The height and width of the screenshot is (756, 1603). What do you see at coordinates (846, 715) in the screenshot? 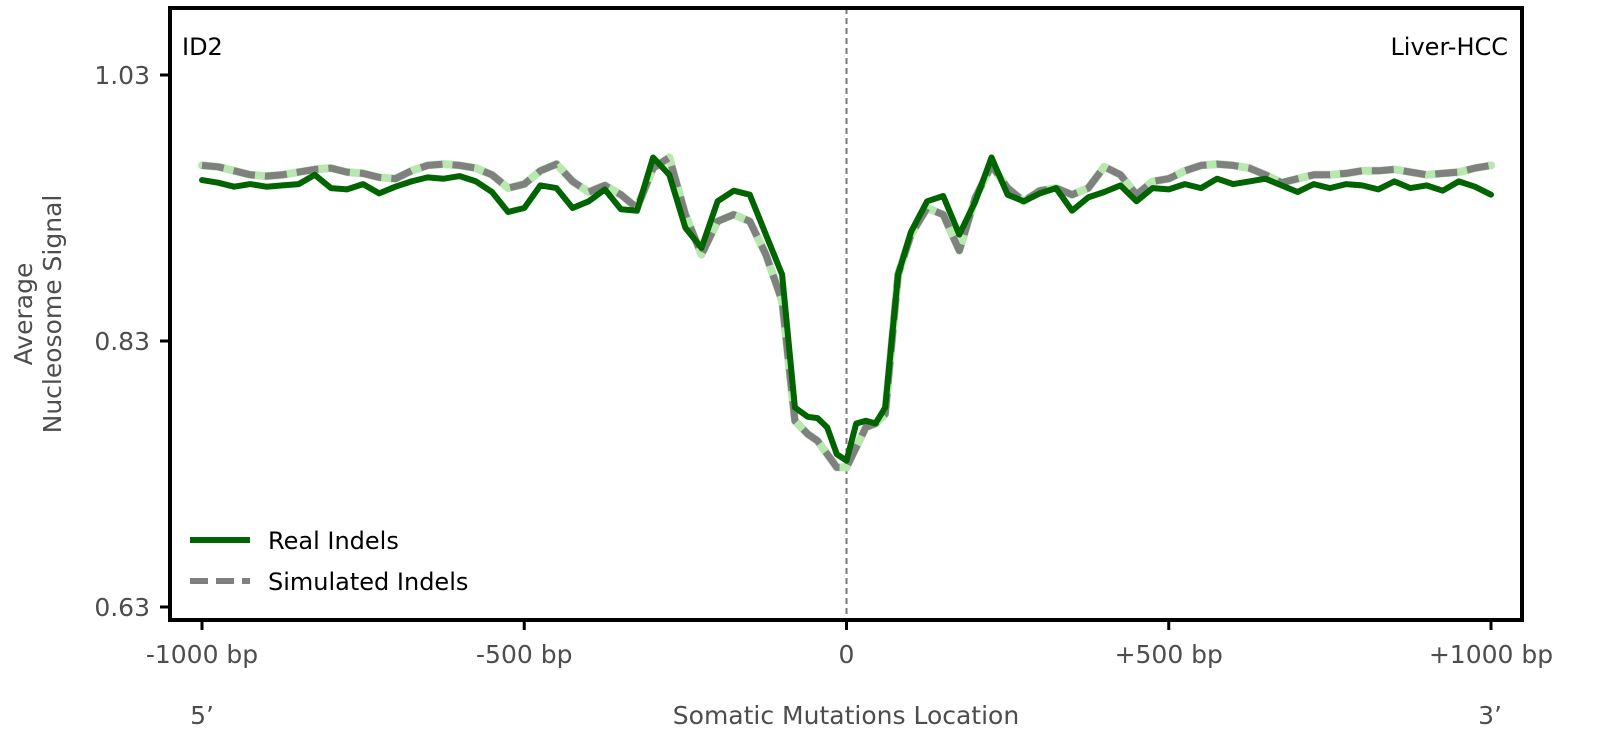
I see `x-axis-label: Somatic Mutations Location` at bounding box center [846, 715].